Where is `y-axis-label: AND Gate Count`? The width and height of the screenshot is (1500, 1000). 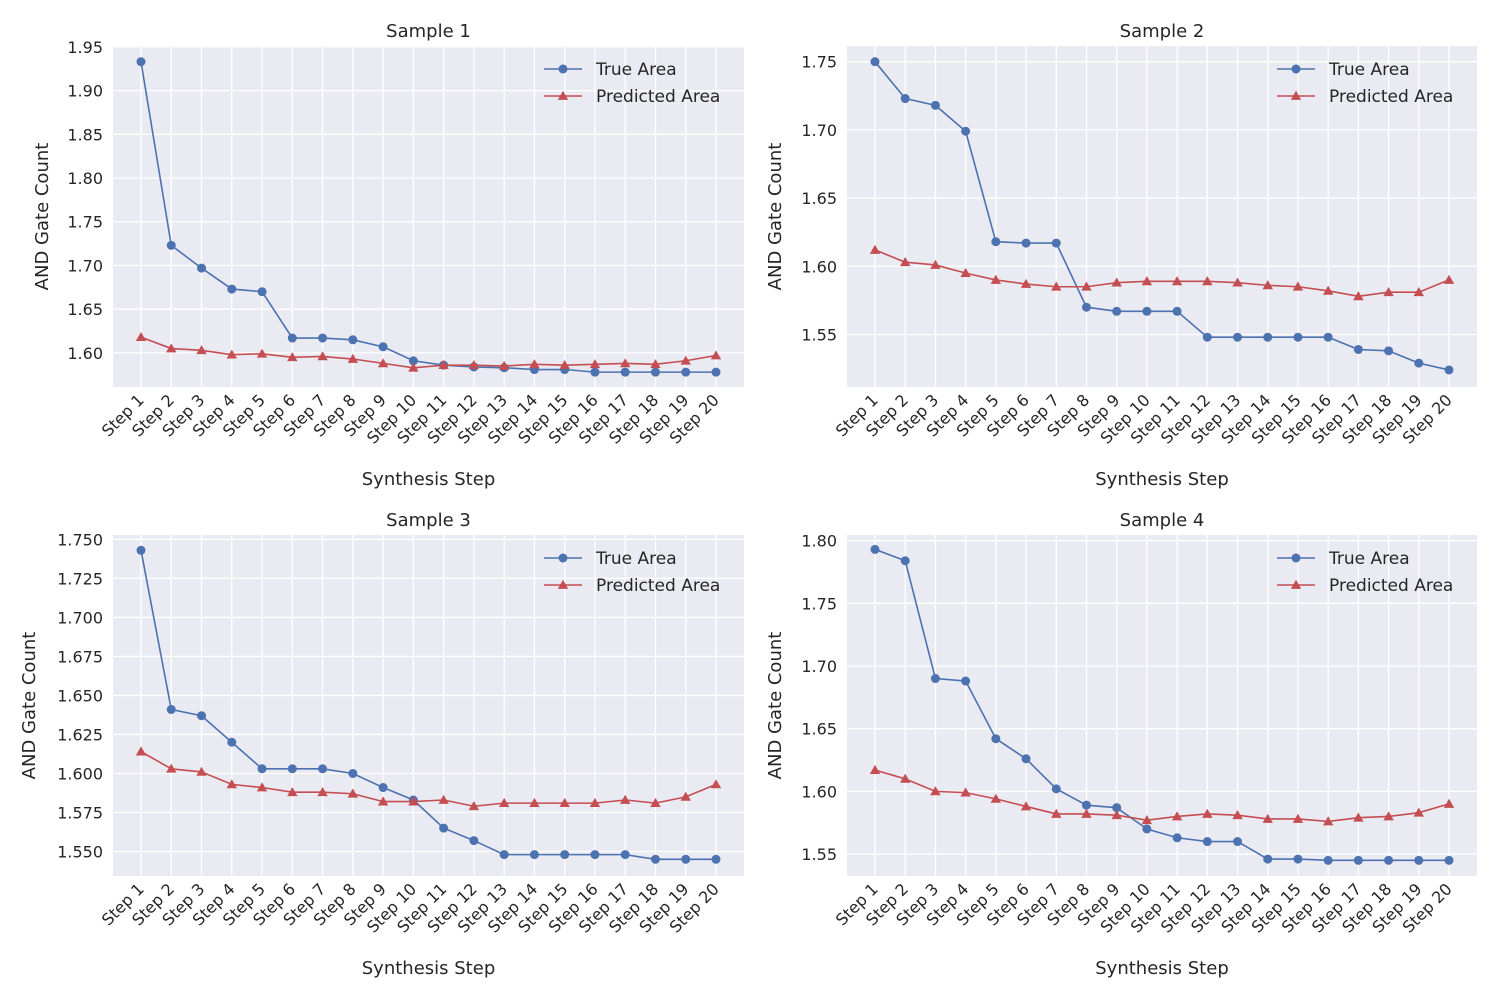 y-axis-label: AND Gate Count is located at coordinates (42, 217).